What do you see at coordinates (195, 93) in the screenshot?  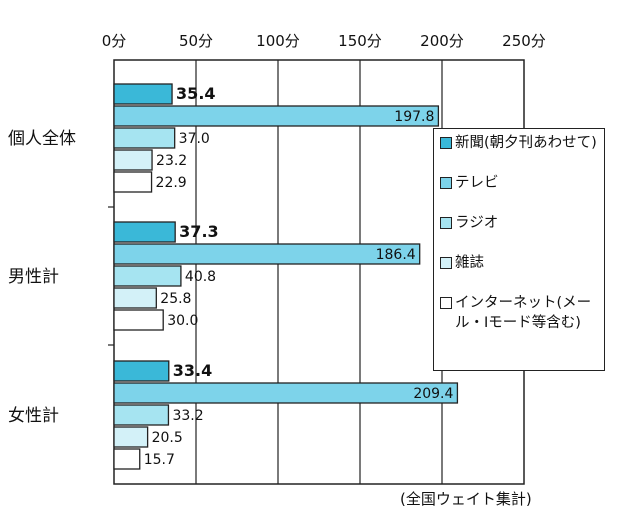 I see `value-label: 35.4` at bounding box center [195, 93].